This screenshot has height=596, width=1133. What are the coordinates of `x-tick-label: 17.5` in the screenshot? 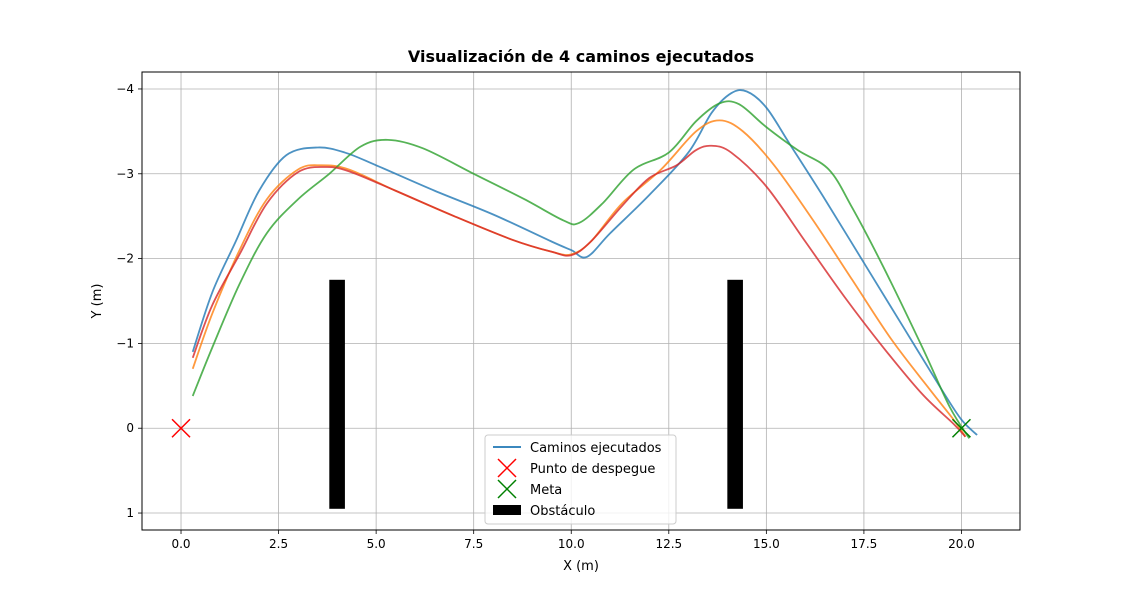 It's located at (864, 544).